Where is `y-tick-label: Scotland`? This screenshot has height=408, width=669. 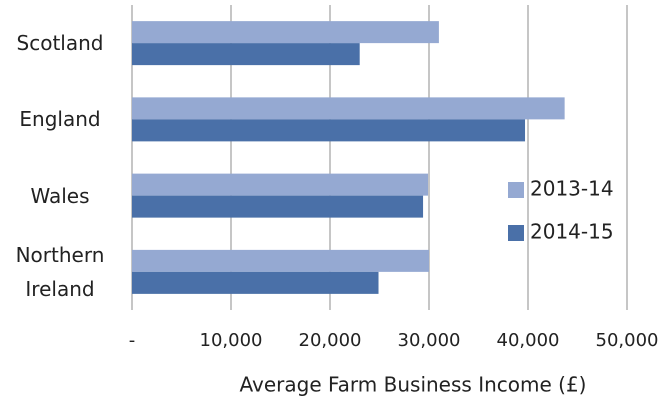
y-tick-label: Scotland is located at coordinates (60, 43).